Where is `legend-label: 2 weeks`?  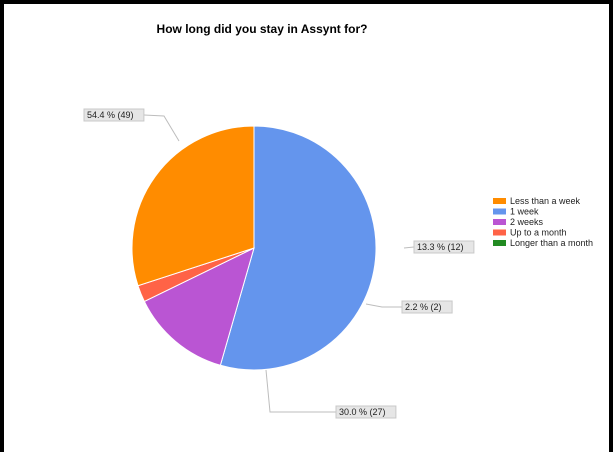
legend-label: 2 weeks is located at coordinates (527, 222).